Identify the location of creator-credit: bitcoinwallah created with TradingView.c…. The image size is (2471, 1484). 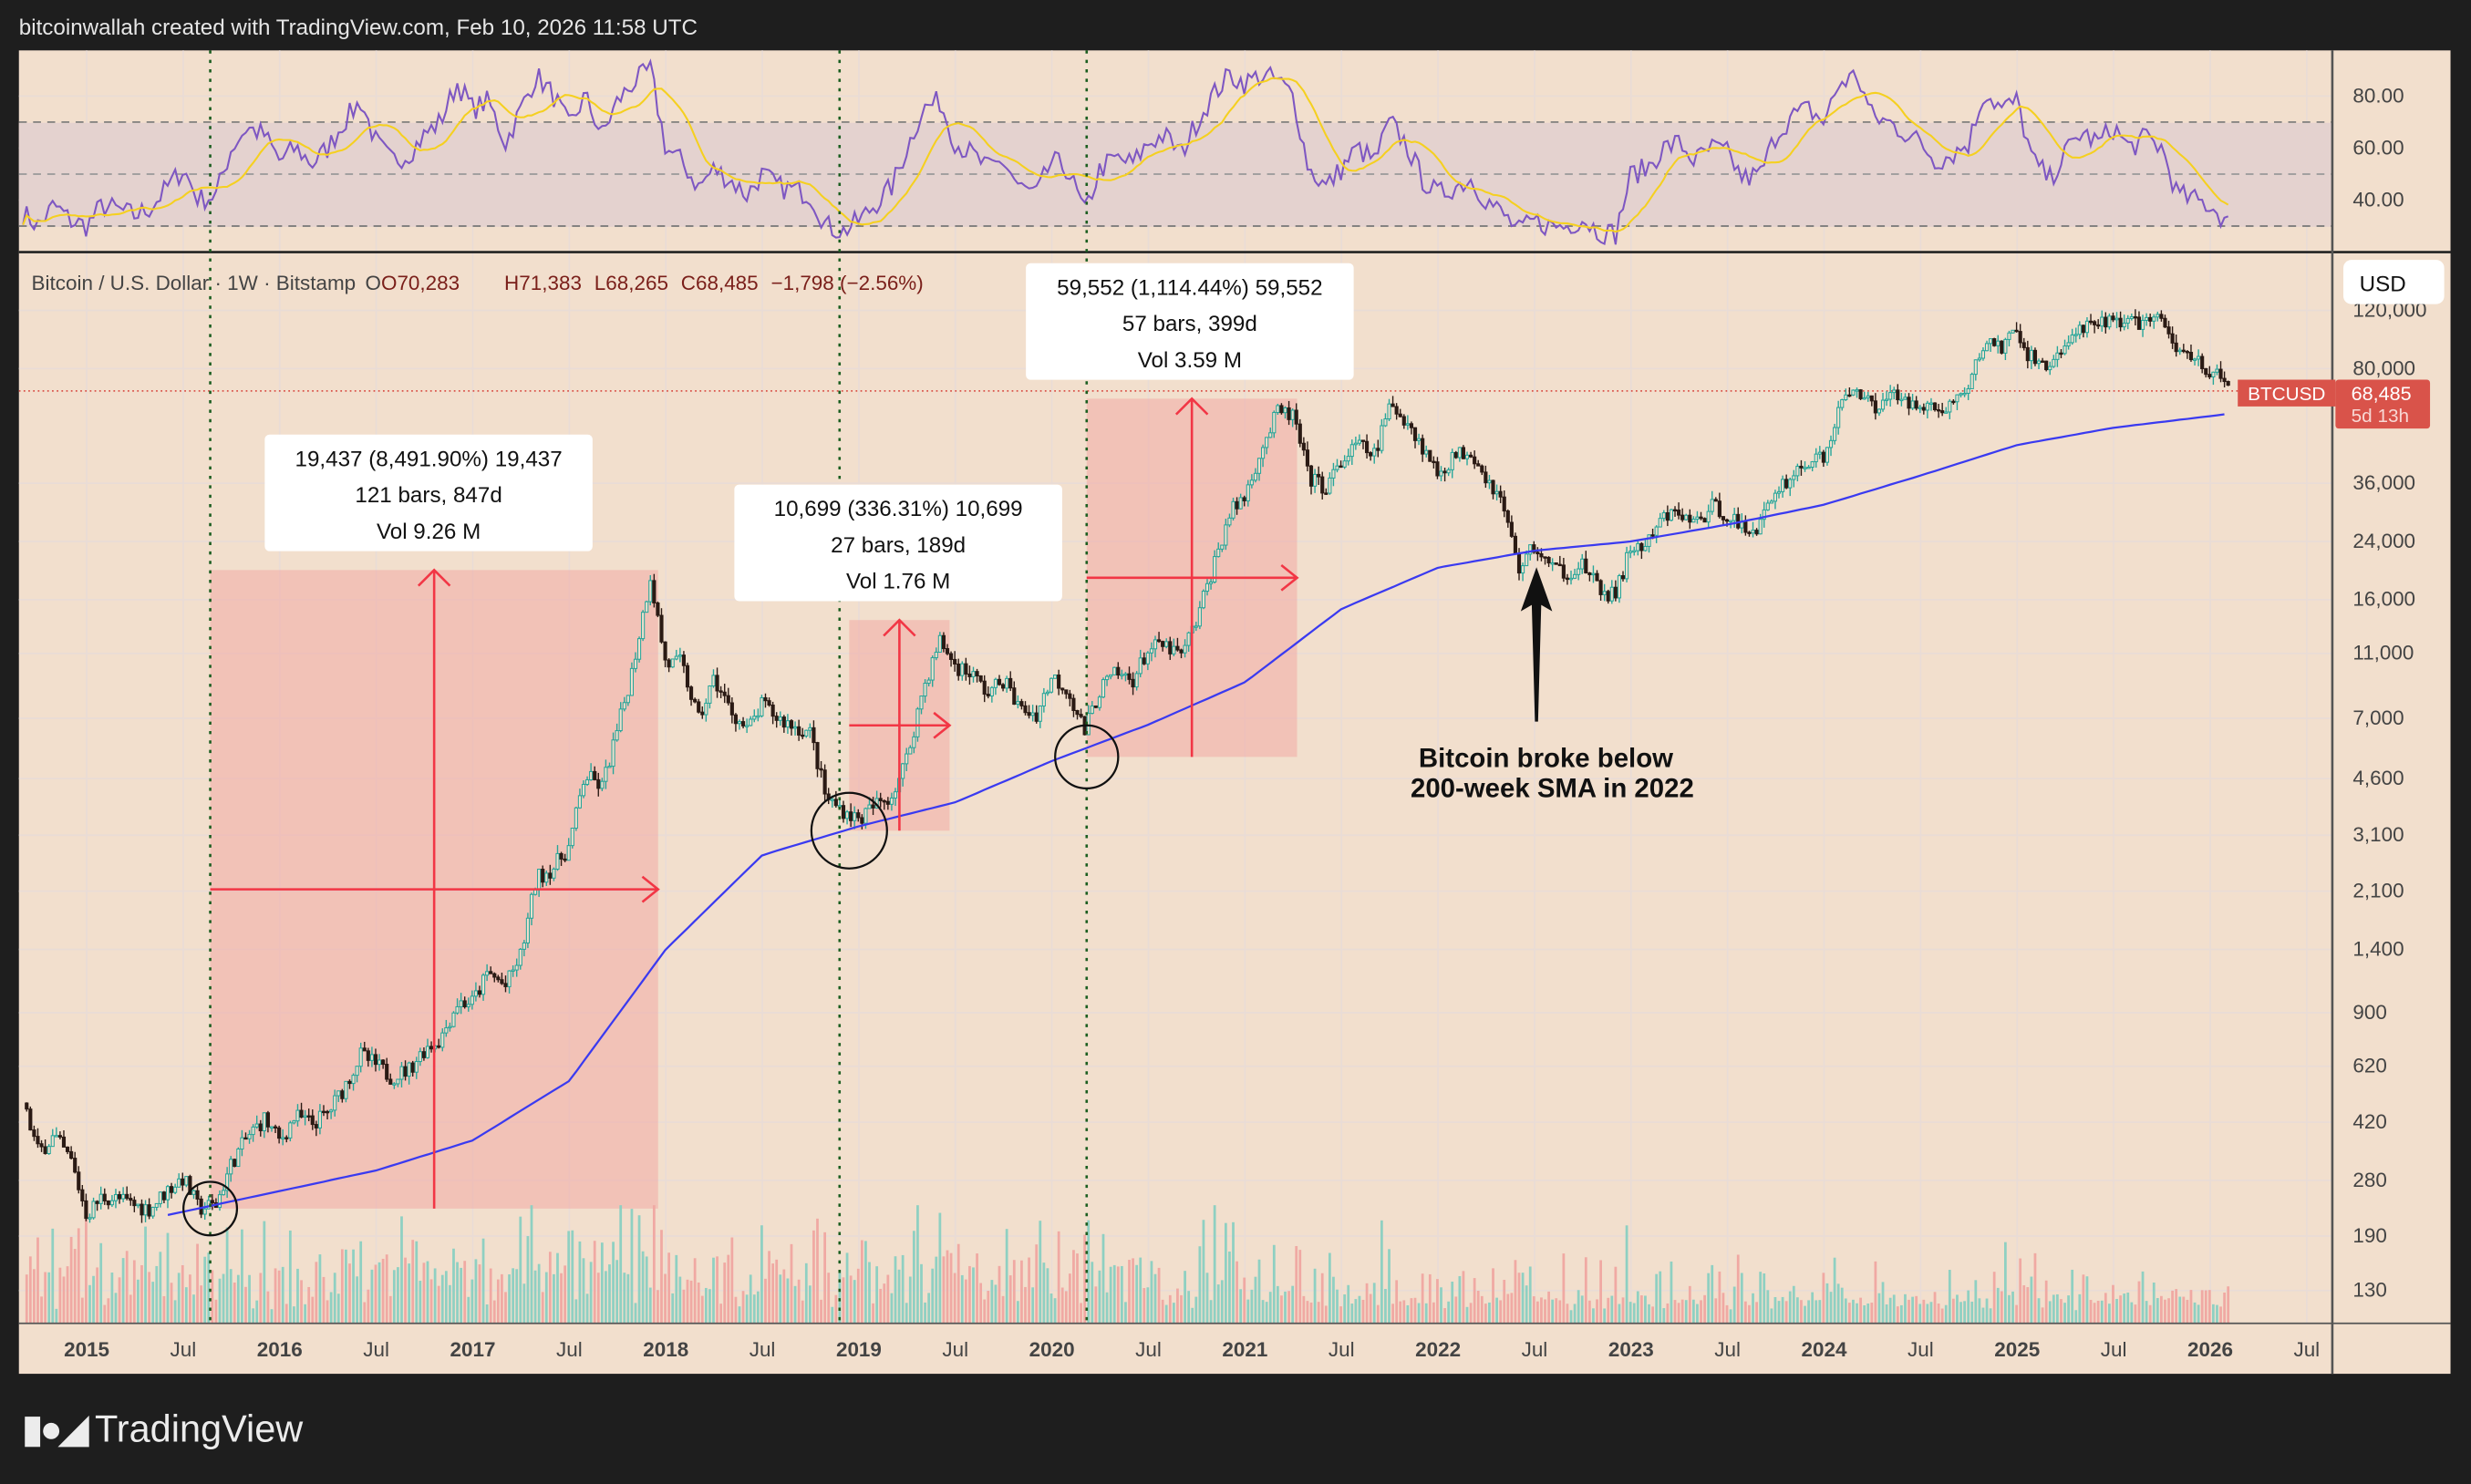
(358, 27).